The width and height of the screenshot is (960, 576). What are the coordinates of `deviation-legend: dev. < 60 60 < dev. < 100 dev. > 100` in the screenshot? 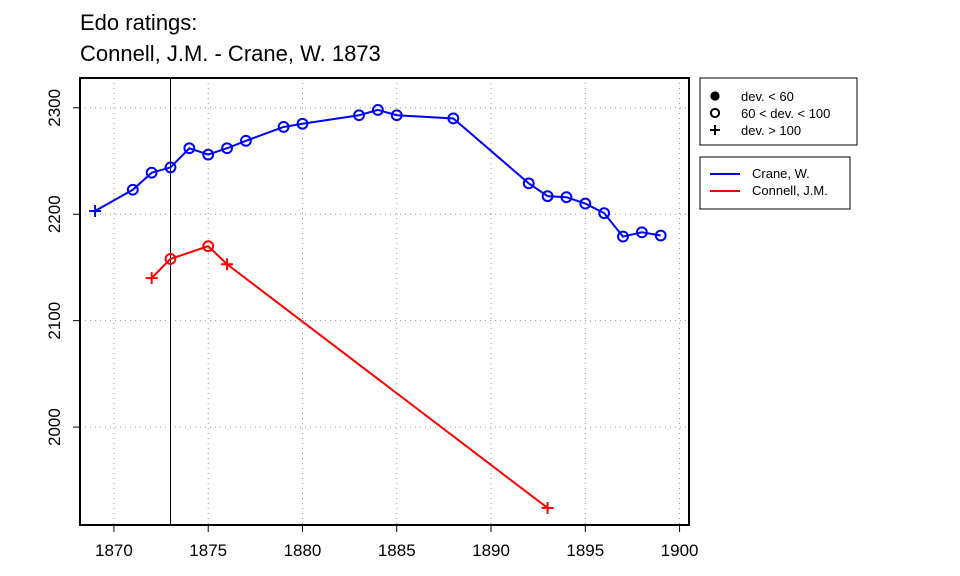 It's located at (778, 111).